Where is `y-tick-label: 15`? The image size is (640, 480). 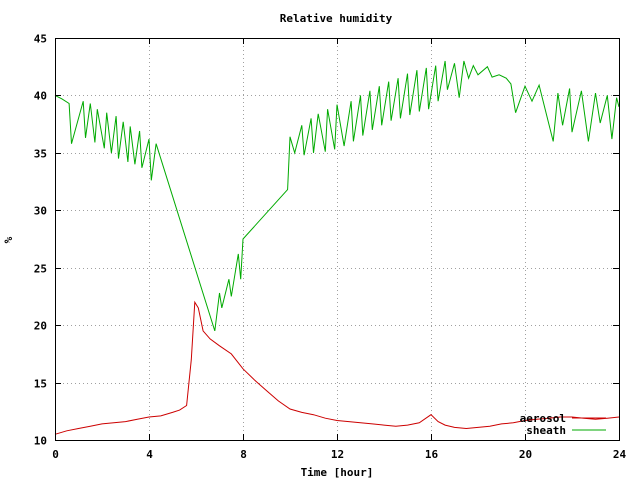
y-tick-label: 15 is located at coordinates (40, 384).